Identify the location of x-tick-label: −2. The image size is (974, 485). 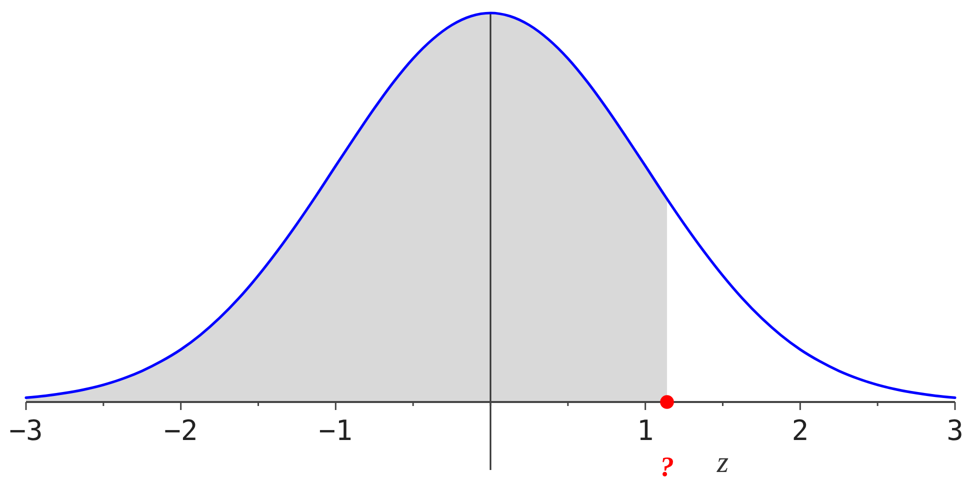
(181, 430).